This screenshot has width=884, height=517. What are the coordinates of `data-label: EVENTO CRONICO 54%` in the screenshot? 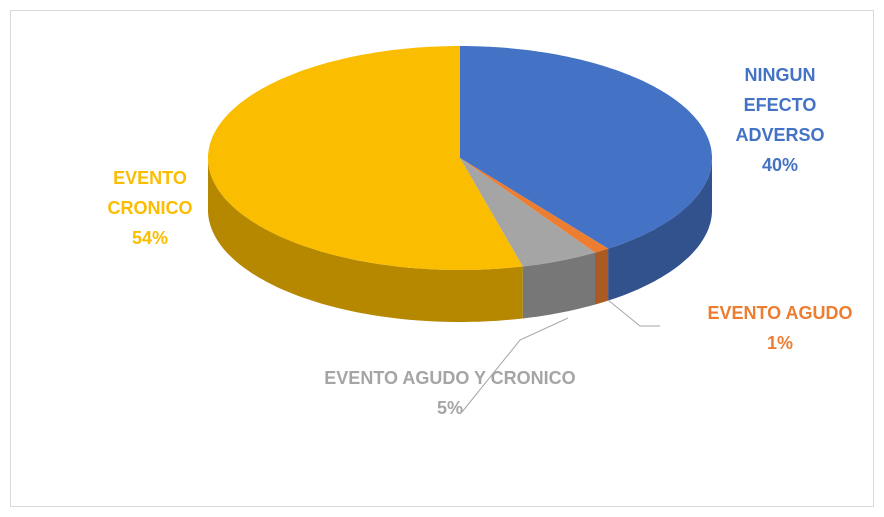 It's located at (150, 208).